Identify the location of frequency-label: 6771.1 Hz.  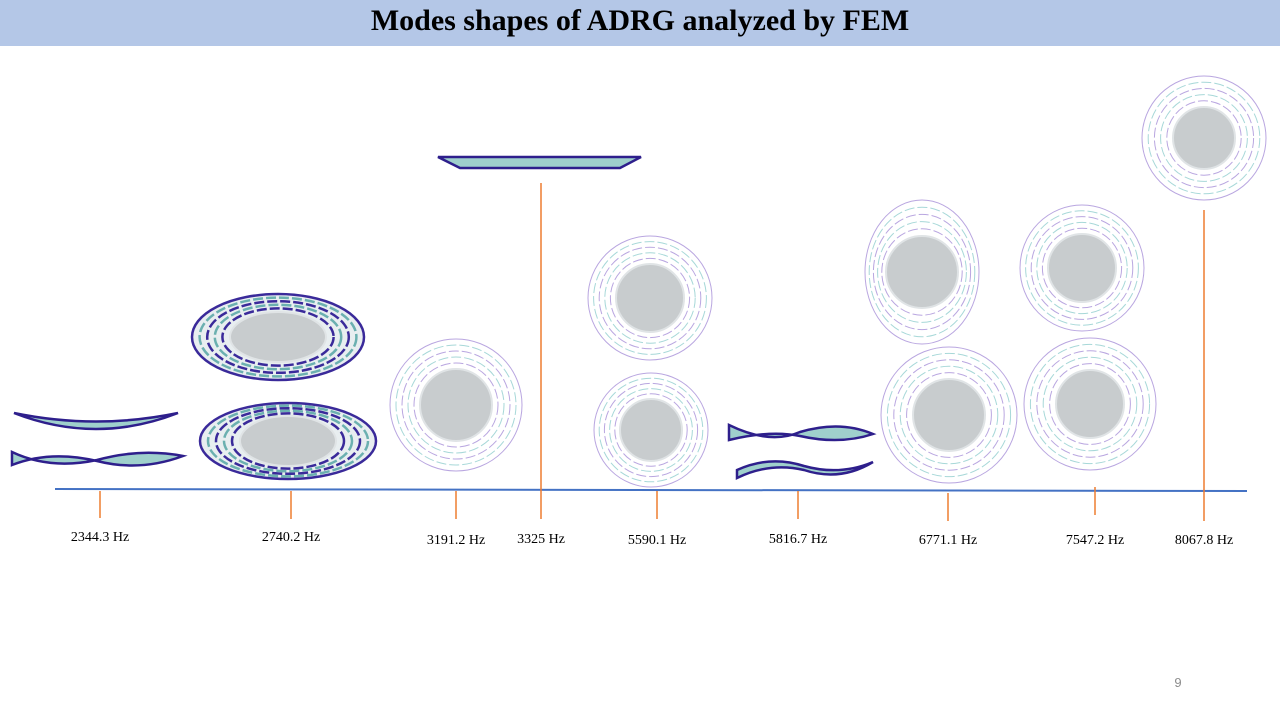
(948, 540).